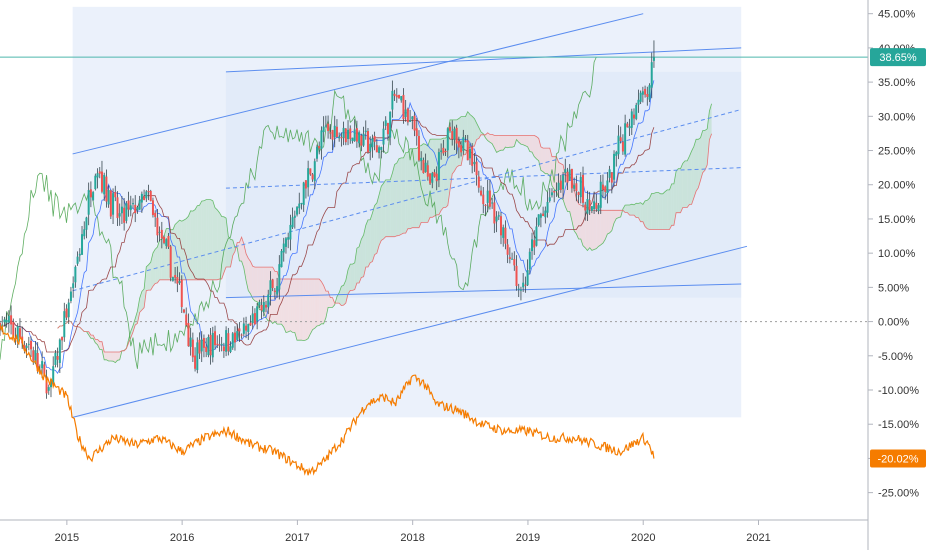 This screenshot has height=555, width=932. I want to click on y-tick-label: 10.00%, so click(897, 254).